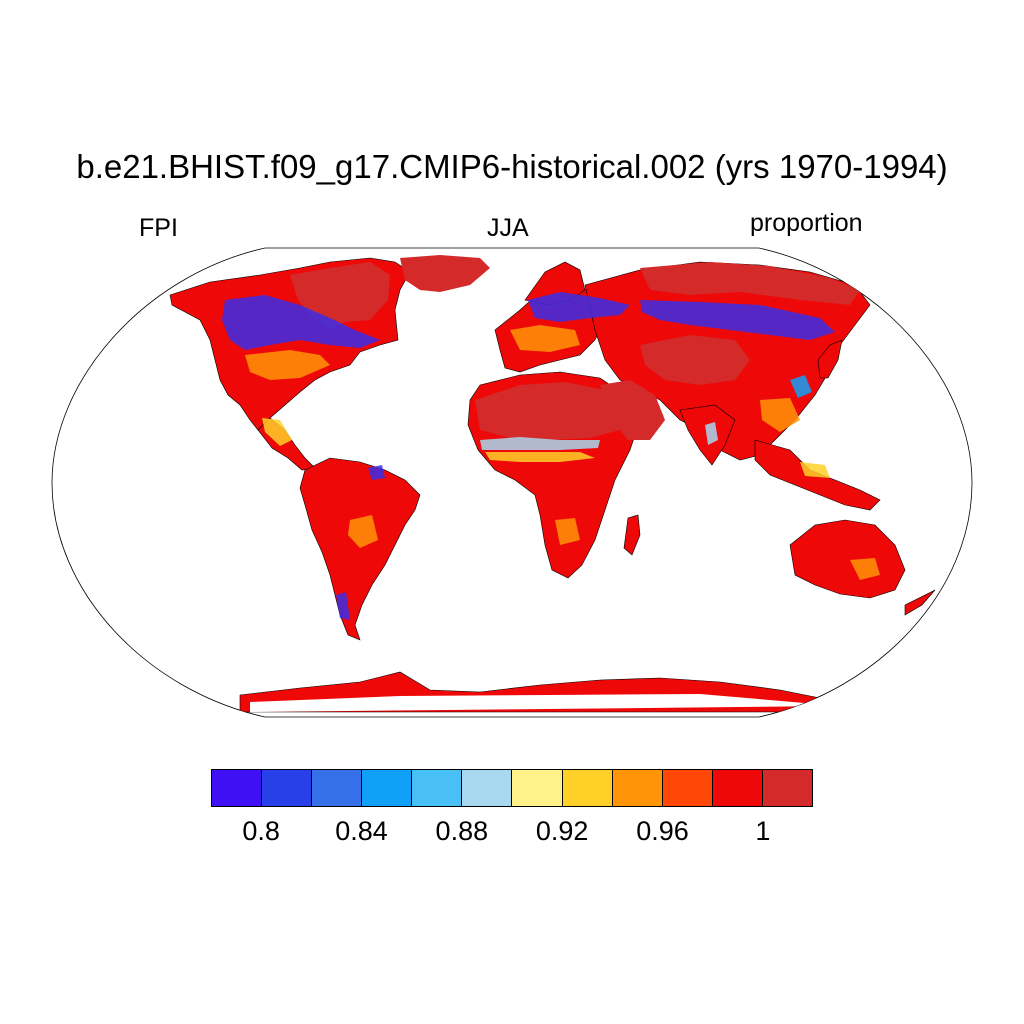 This screenshot has width=1024, height=1024. I want to click on field-patch-low-patagonia, so click(343, 606).